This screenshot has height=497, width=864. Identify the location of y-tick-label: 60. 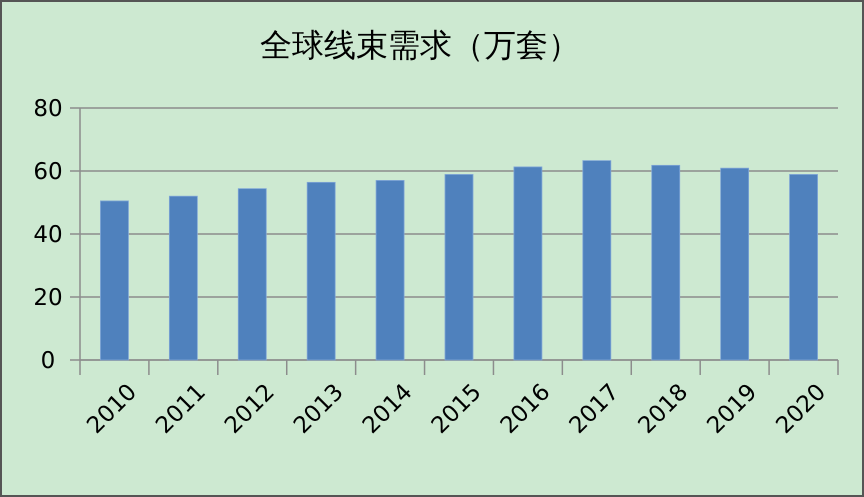
(48, 172).